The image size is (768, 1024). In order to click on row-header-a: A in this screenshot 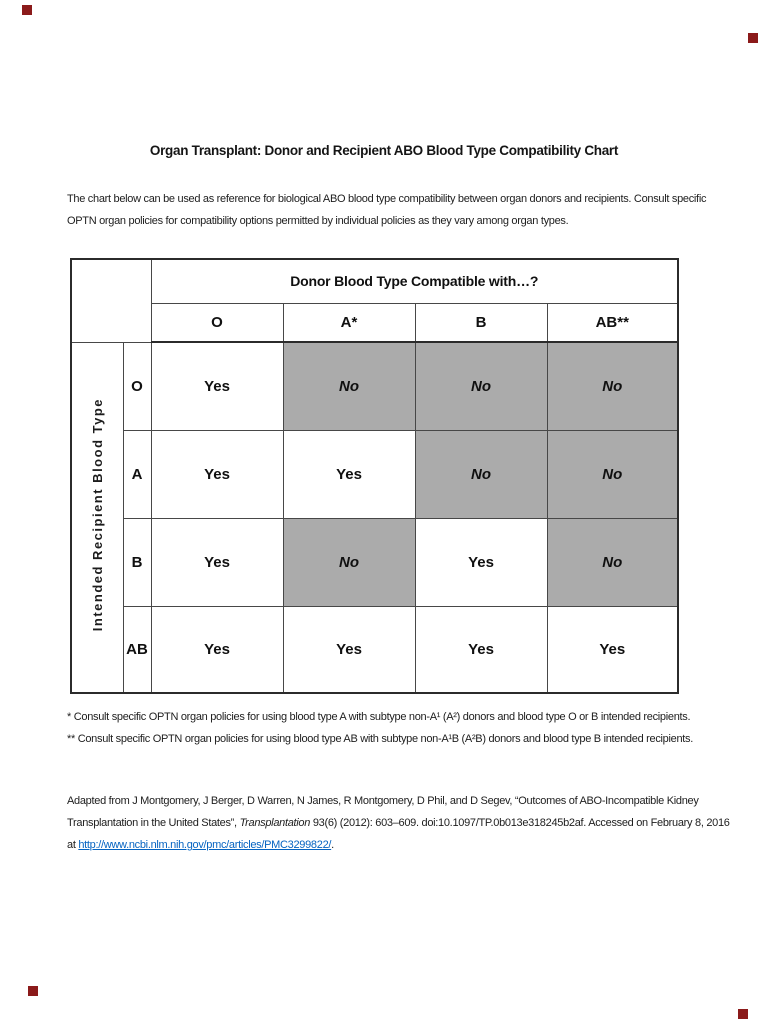, I will do `click(137, 474)`.